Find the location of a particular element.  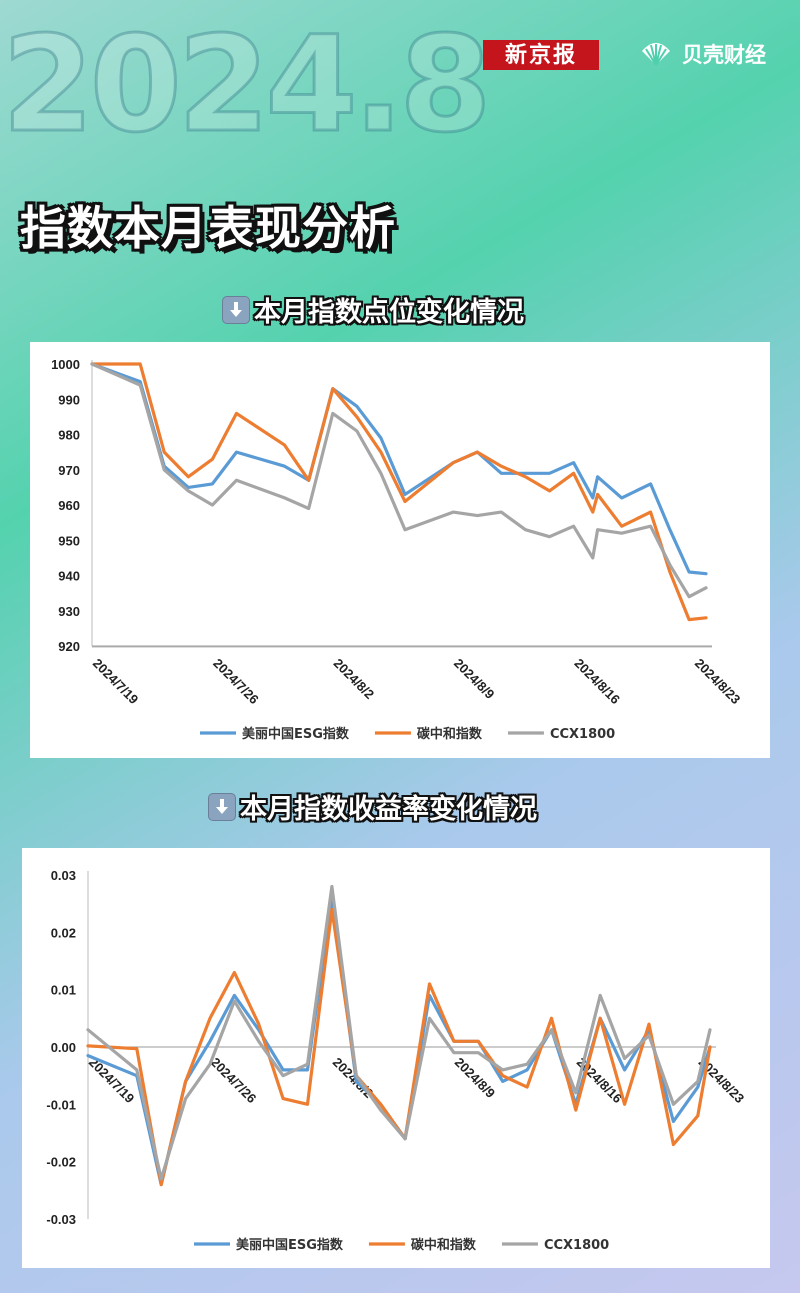

y-tick-label: 0.03 is located at coordinates (63, 875).